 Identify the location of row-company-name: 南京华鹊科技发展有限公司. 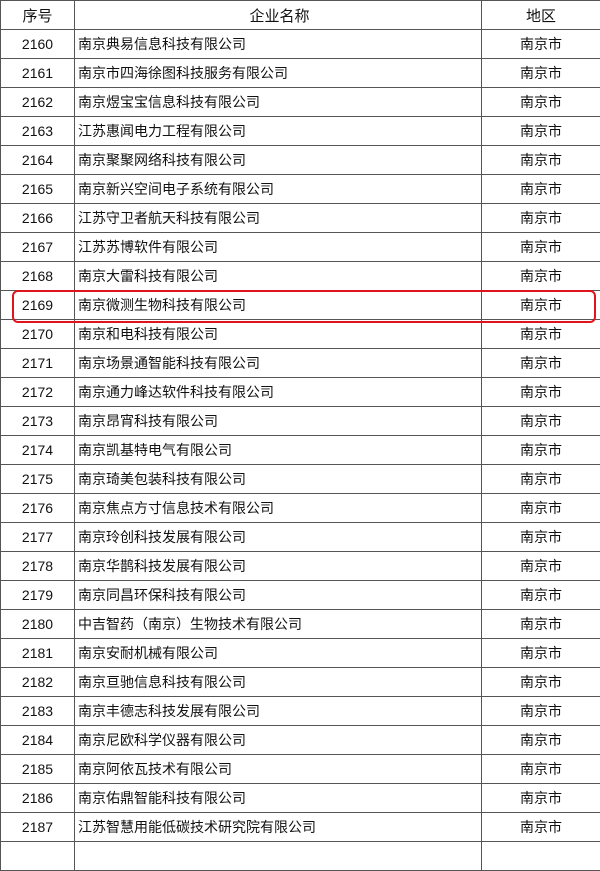
(278, 566).